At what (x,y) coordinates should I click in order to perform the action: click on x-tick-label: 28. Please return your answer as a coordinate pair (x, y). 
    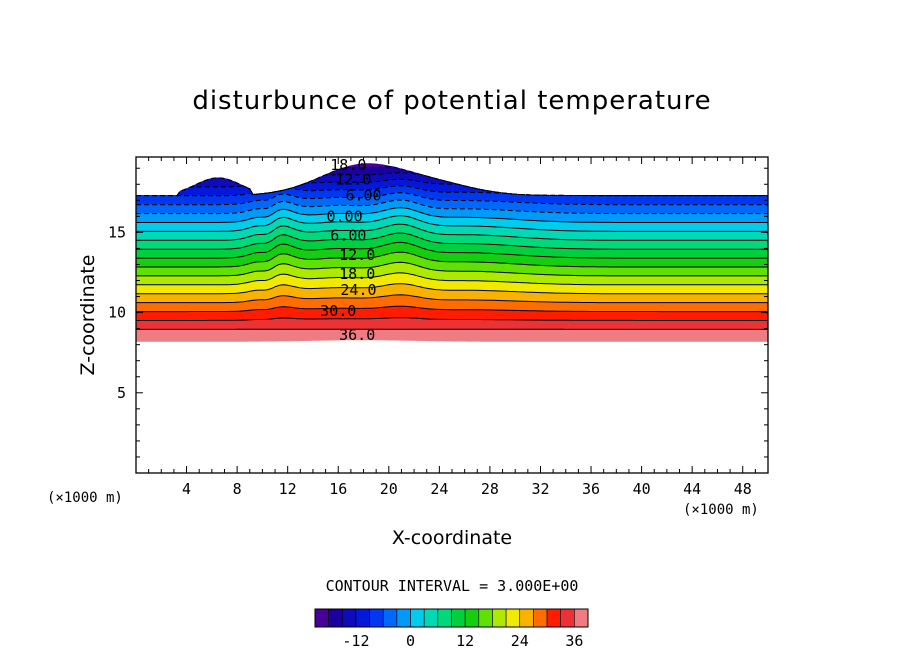
    Looking at the image, I should click on (490, 489).